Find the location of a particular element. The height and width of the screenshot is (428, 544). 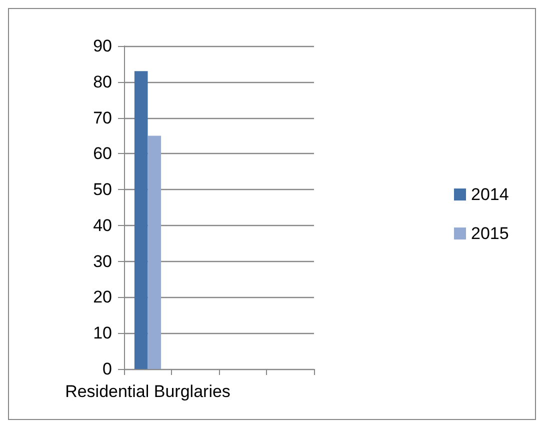

y-tick-label: 50 is located at coordinates (102, 190).